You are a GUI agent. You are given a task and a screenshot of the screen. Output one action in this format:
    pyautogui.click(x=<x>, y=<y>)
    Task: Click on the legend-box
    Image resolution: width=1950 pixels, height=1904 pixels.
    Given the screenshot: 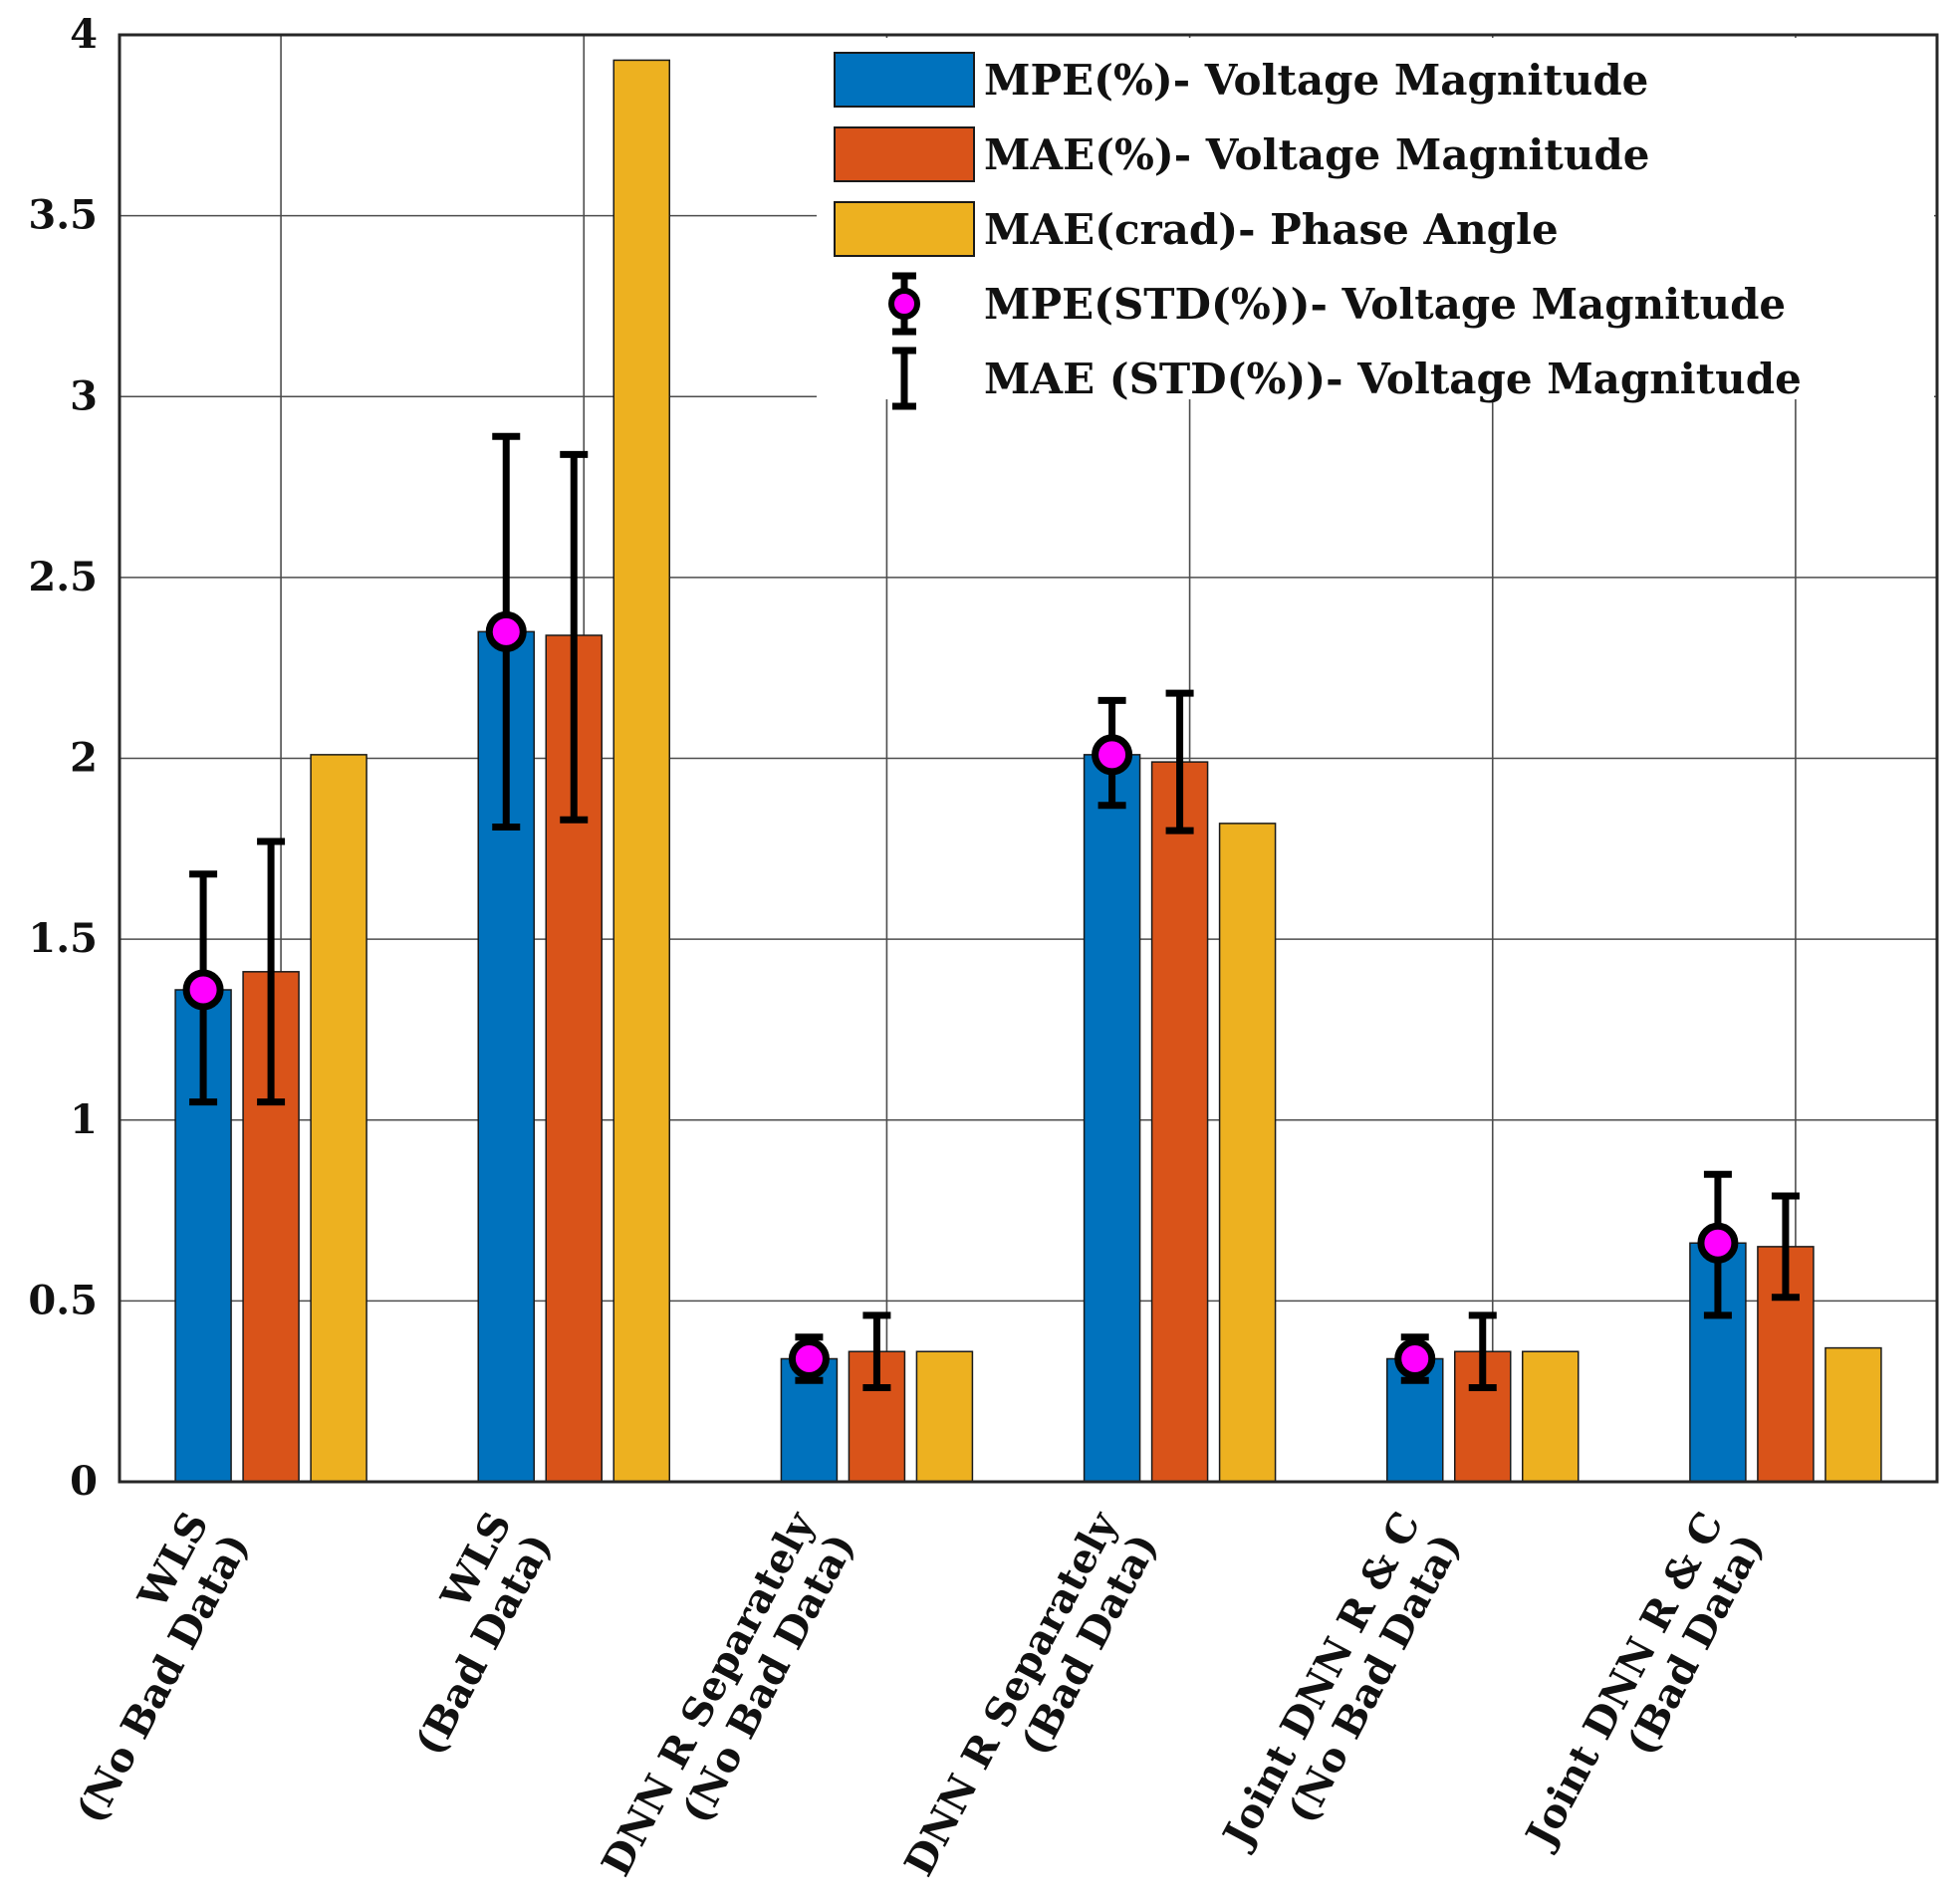 What is the action you would take?
    pyautogui.click(x=1375, y=218)
    